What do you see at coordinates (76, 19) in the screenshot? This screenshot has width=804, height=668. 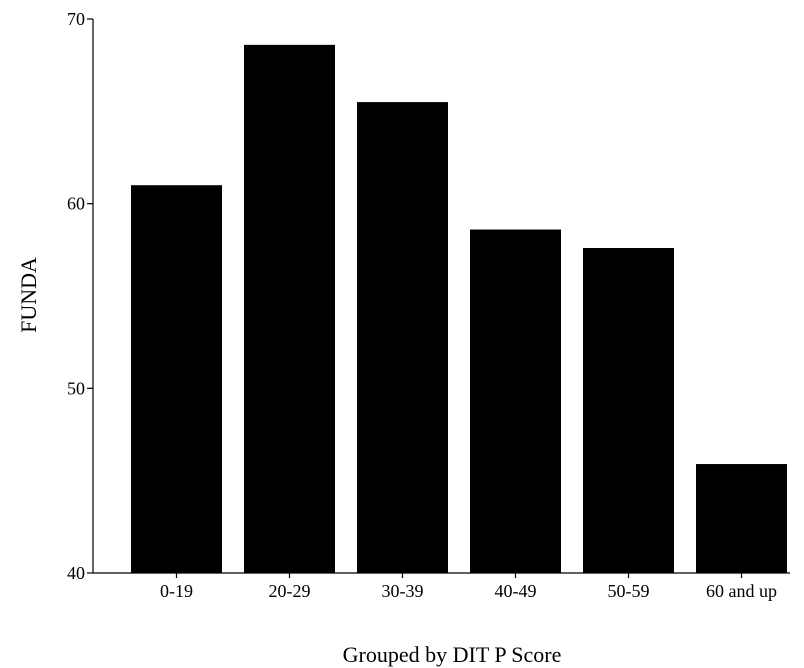 I see `y-tick-label: 70` at bounding box center [76, 19].